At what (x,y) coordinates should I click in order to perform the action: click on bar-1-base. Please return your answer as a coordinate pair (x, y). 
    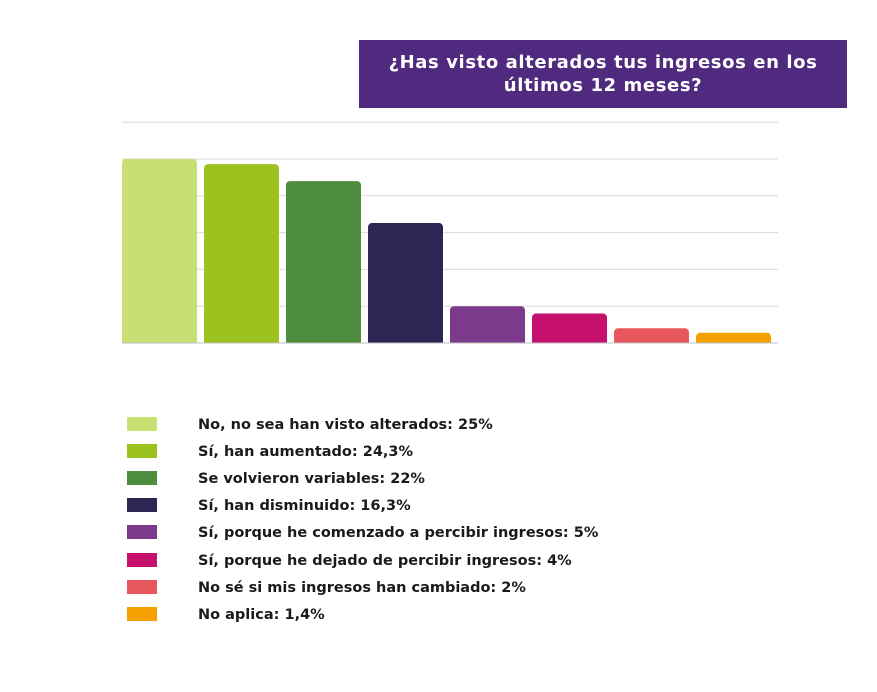
    Looking at the image, I should click on (159, 340).